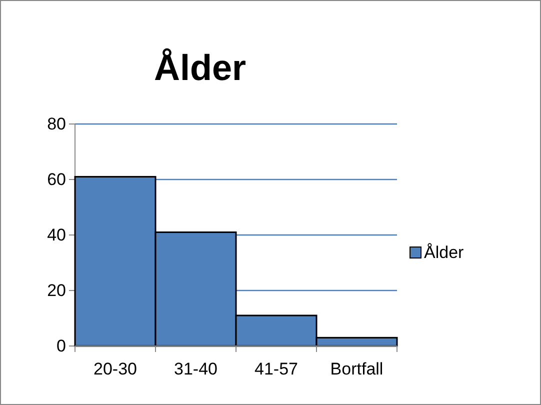 Image resolution: width=541 pixels, height=405 pixels. What do you see at coordinates (196, 369) in the screenshot?
I see `x-tick-label: 31-40` at bounding box center [196, 369].